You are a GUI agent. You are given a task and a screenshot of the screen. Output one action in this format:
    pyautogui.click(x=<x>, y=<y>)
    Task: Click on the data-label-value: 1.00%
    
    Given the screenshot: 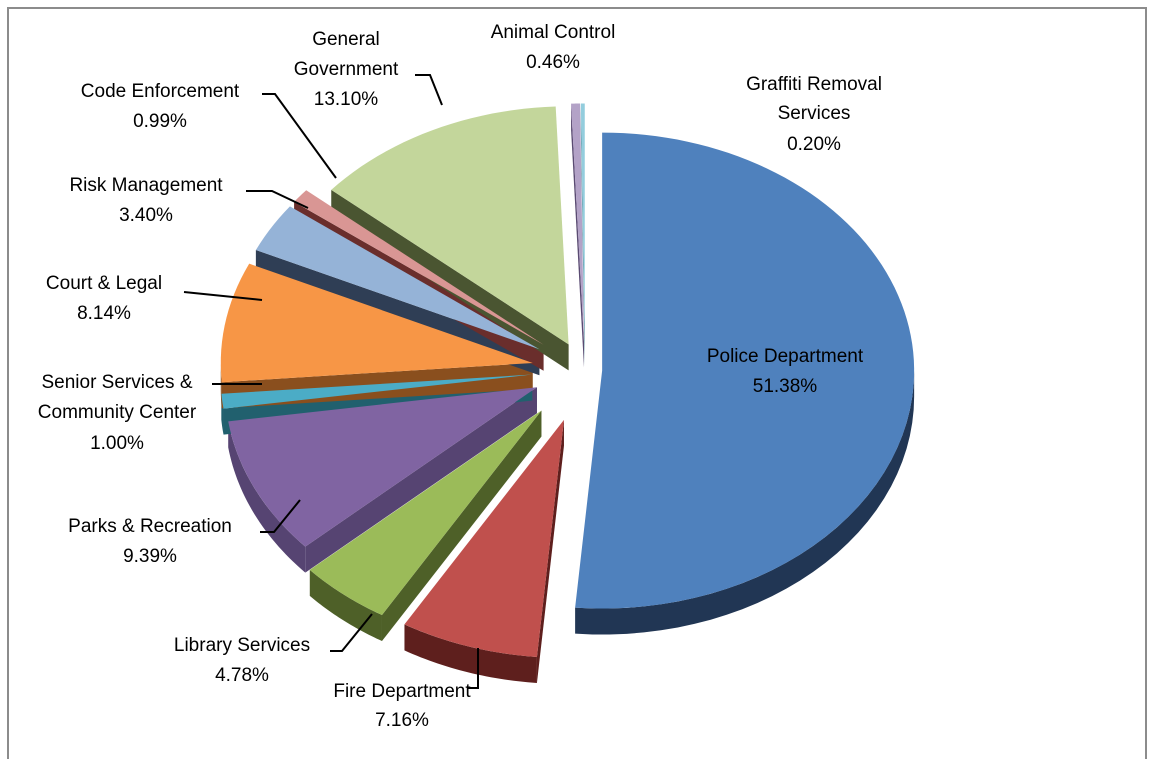 What is the action you would take?
    pyautogui.click(x=117, y=443)
    